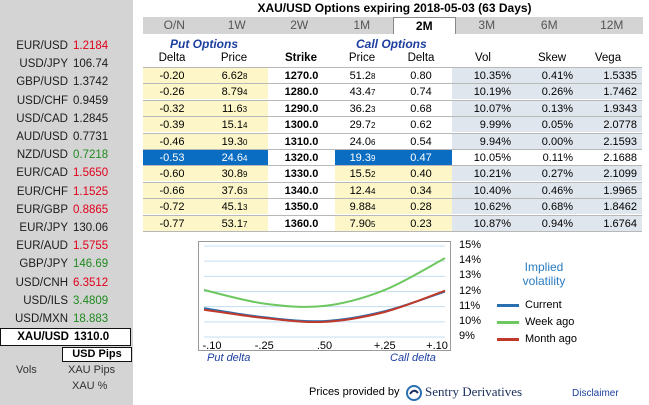  I want to click on vega-cell: 2.0778, so click(610, 124).